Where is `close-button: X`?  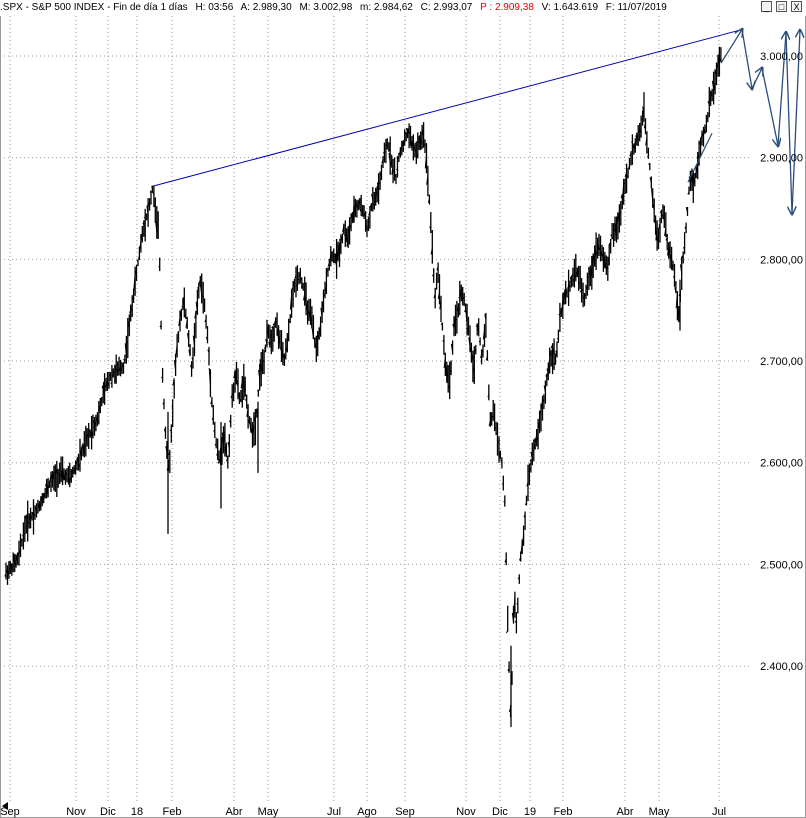
close-button: X is located at coordinates (796, 6).